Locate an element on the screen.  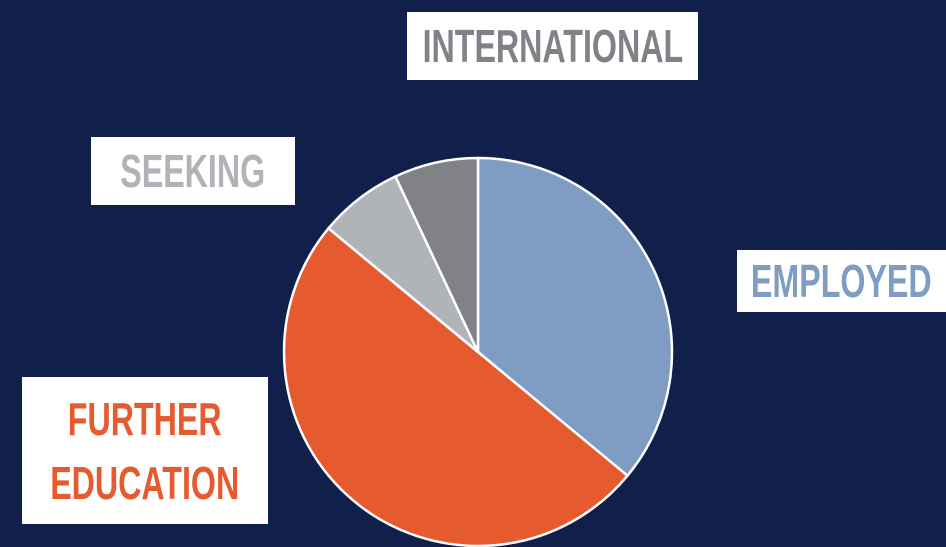
slice-label: INTERNATIONAL is located at coordinates (552, 46).